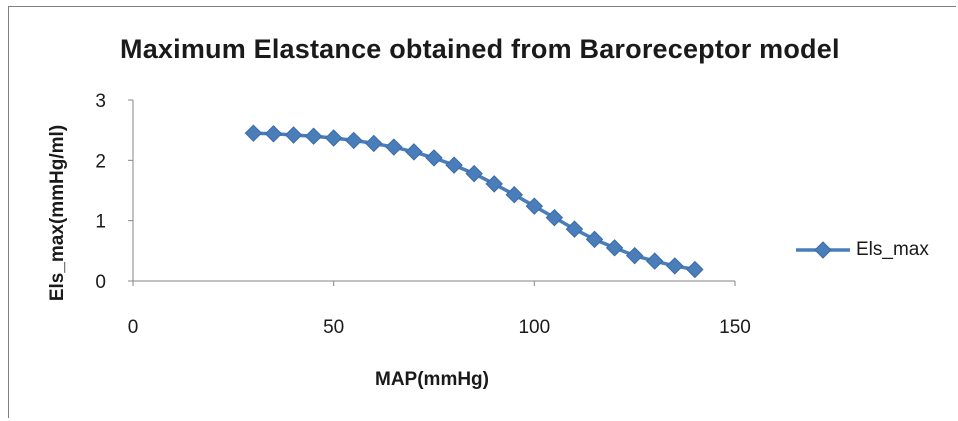 Image resolution: width=958 pixels, height=421 pixels. What do you see at coordinates (133, 327) in the screenshot?
I see `x-tick-label: 0` at bounding box center [133, 327].